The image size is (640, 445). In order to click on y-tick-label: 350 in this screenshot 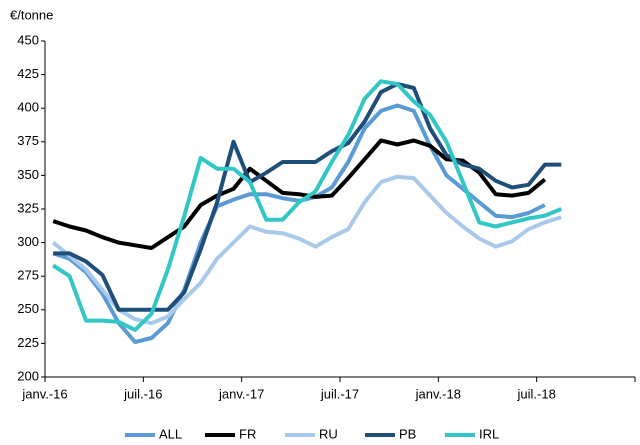, I will do `click(28, 174)`.